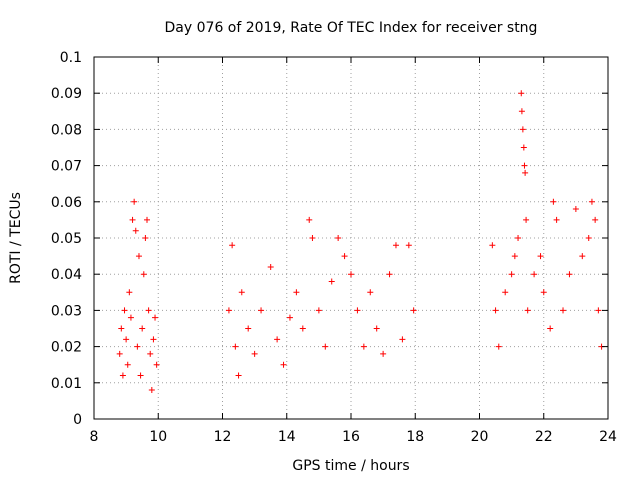  What do you see at coordinates (415, 437) in the screenshot?
I see `x-tick-label: 18` at bounding box center [415, 437].